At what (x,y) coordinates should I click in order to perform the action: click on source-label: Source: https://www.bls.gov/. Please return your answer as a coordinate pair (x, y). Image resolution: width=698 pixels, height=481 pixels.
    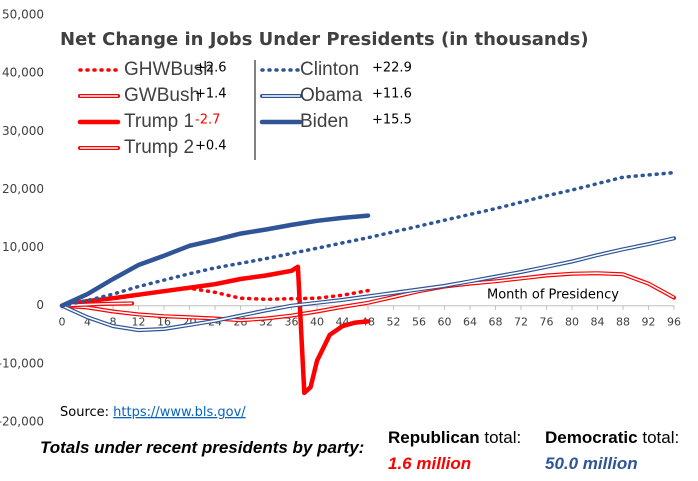
    Looking at the image, I should click on (153, 412).